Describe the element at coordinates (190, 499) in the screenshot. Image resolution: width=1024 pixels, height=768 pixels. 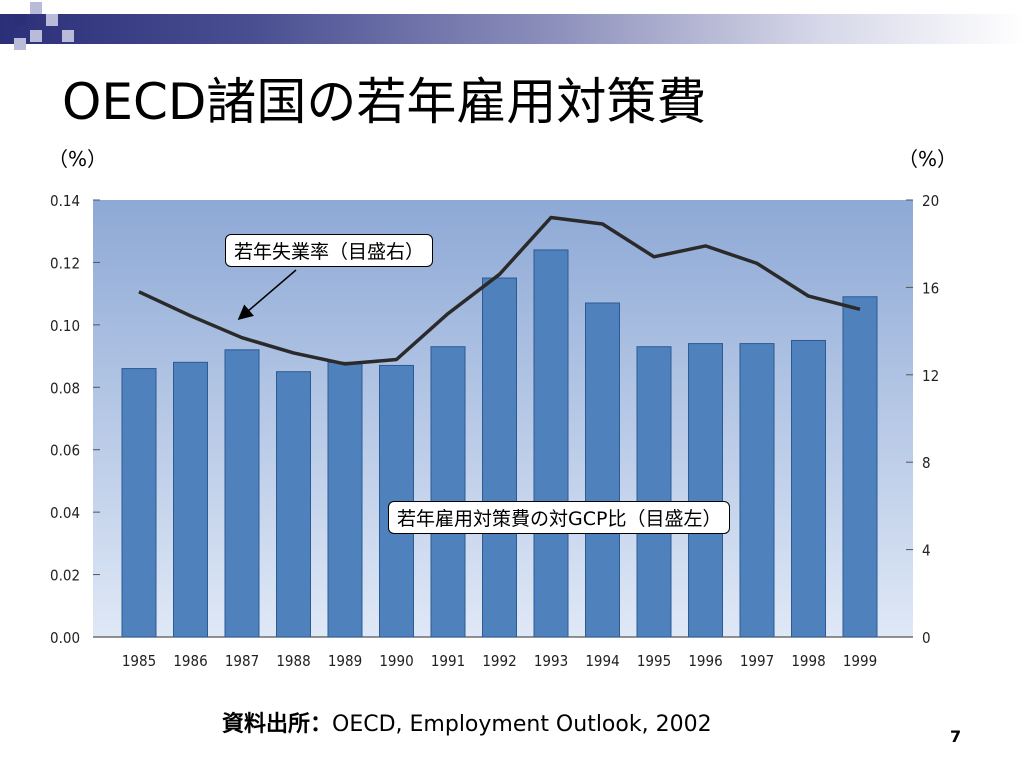
I see `bar-1986` at that location.